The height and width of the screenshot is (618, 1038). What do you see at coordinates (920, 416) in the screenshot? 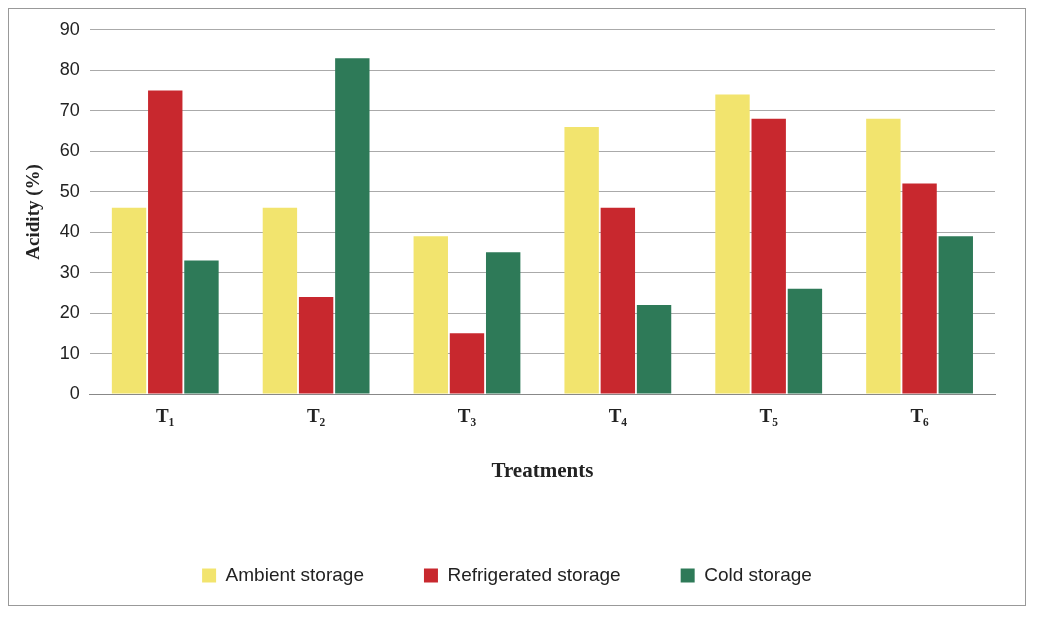
I see `x-tick-label: T₆` at bounding box center [920, 416].